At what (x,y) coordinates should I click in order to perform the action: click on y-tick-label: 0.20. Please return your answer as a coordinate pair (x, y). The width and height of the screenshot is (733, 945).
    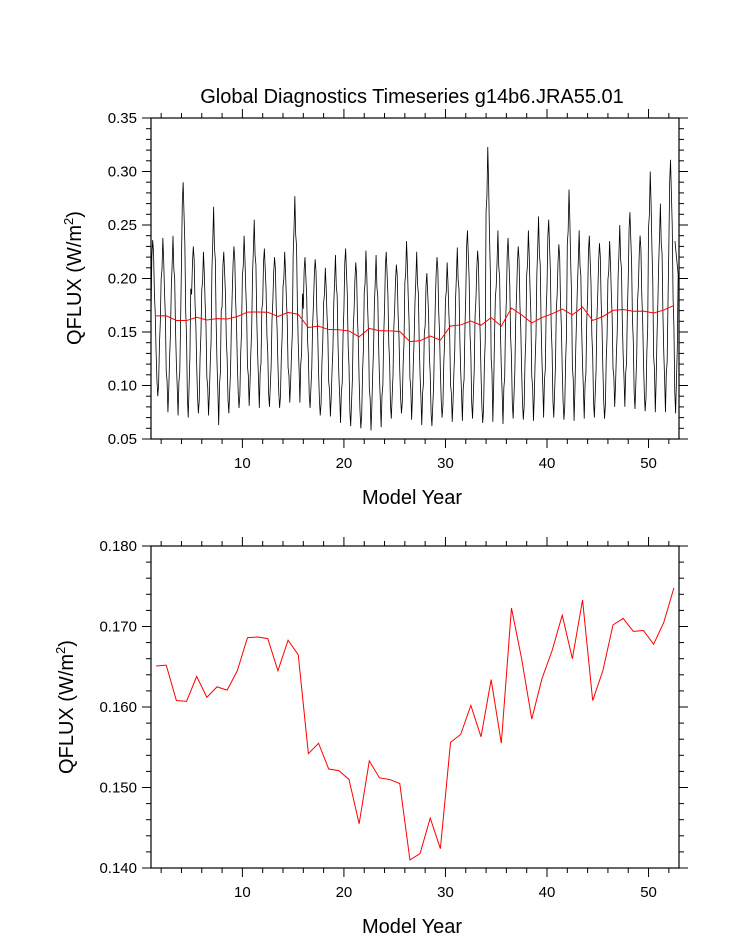
    Looking at the image, I should click on (122, 279).